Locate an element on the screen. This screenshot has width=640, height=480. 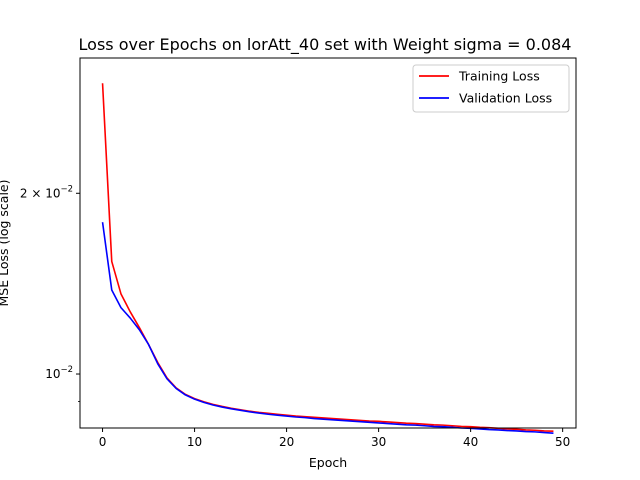
x-tick-label: 40 is located at coordinates (470, 442).